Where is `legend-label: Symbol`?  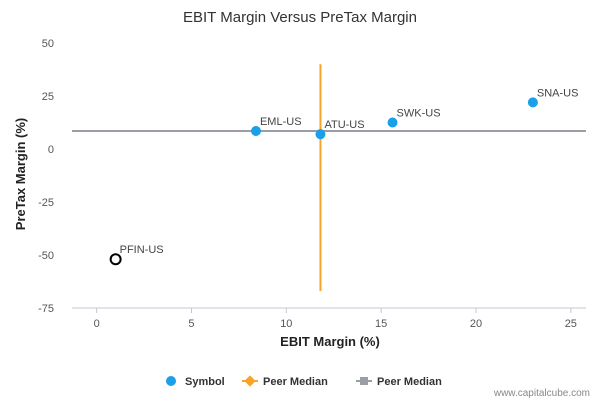
legend-label: Symbol is located at coordinates (205, 382).